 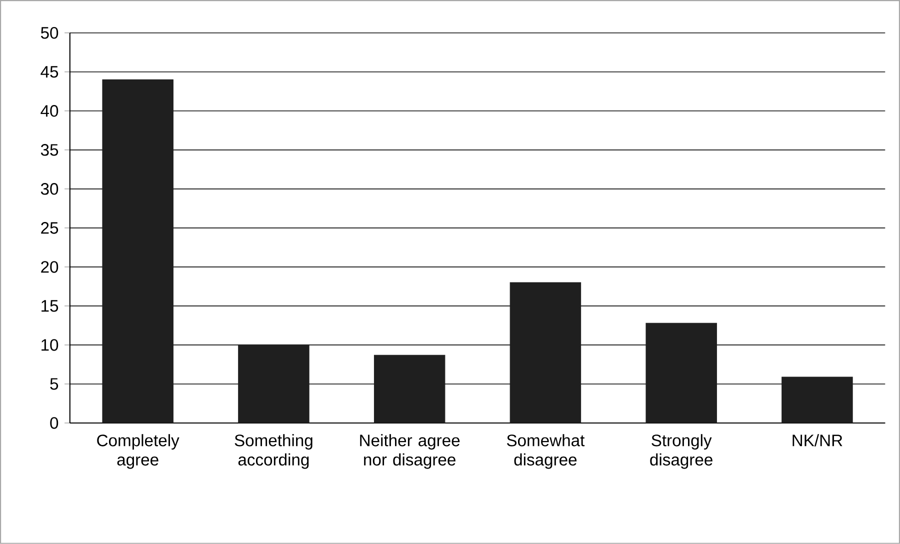 What do you see at coordinates (49, 150) in the screenshot?
I see `y-tick-label: 35` at bounding box center [49, 150].